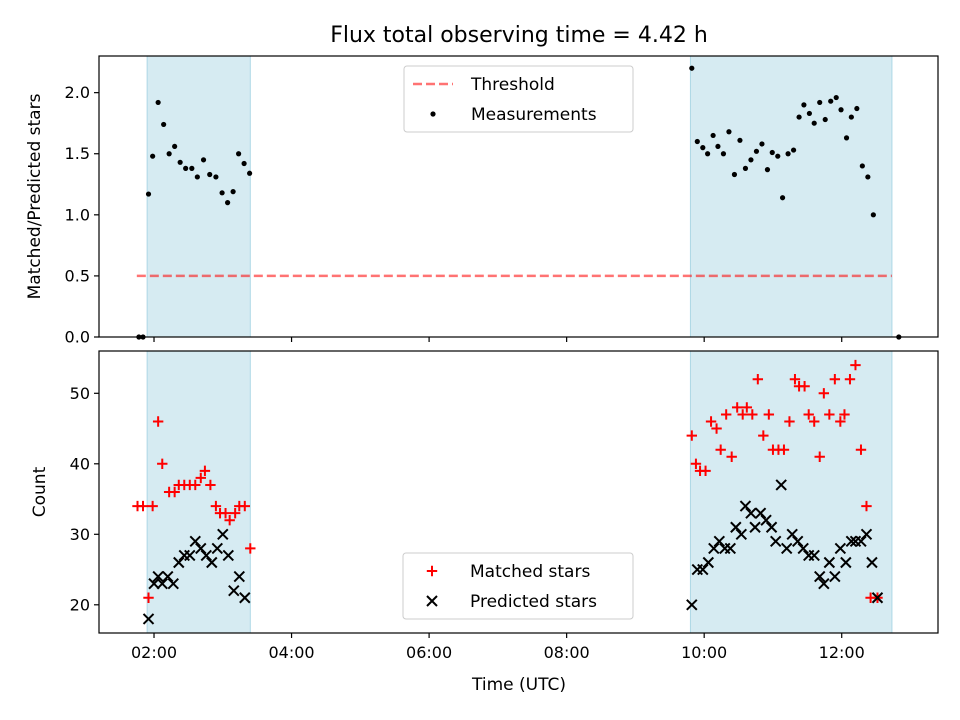 This screenshot has width=960, height=720. What do you see at coordinates (77, 337) in the screenshot?
I see `y-tick-label: 0.0` at bounding box center [77, 337].